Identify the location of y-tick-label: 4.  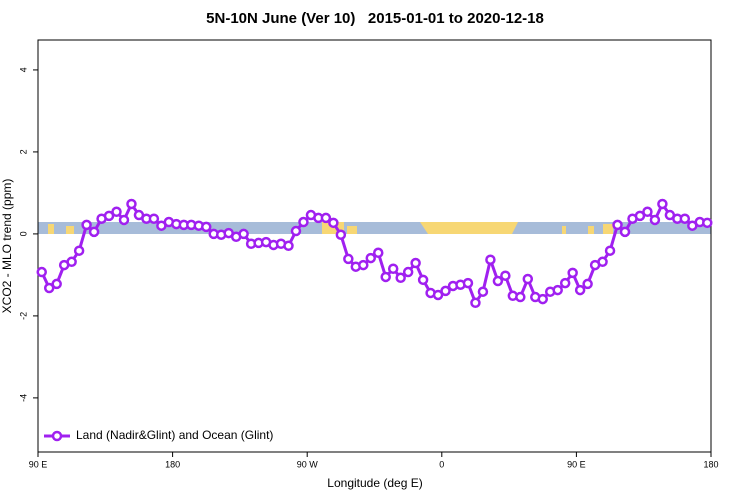
(23, 69).